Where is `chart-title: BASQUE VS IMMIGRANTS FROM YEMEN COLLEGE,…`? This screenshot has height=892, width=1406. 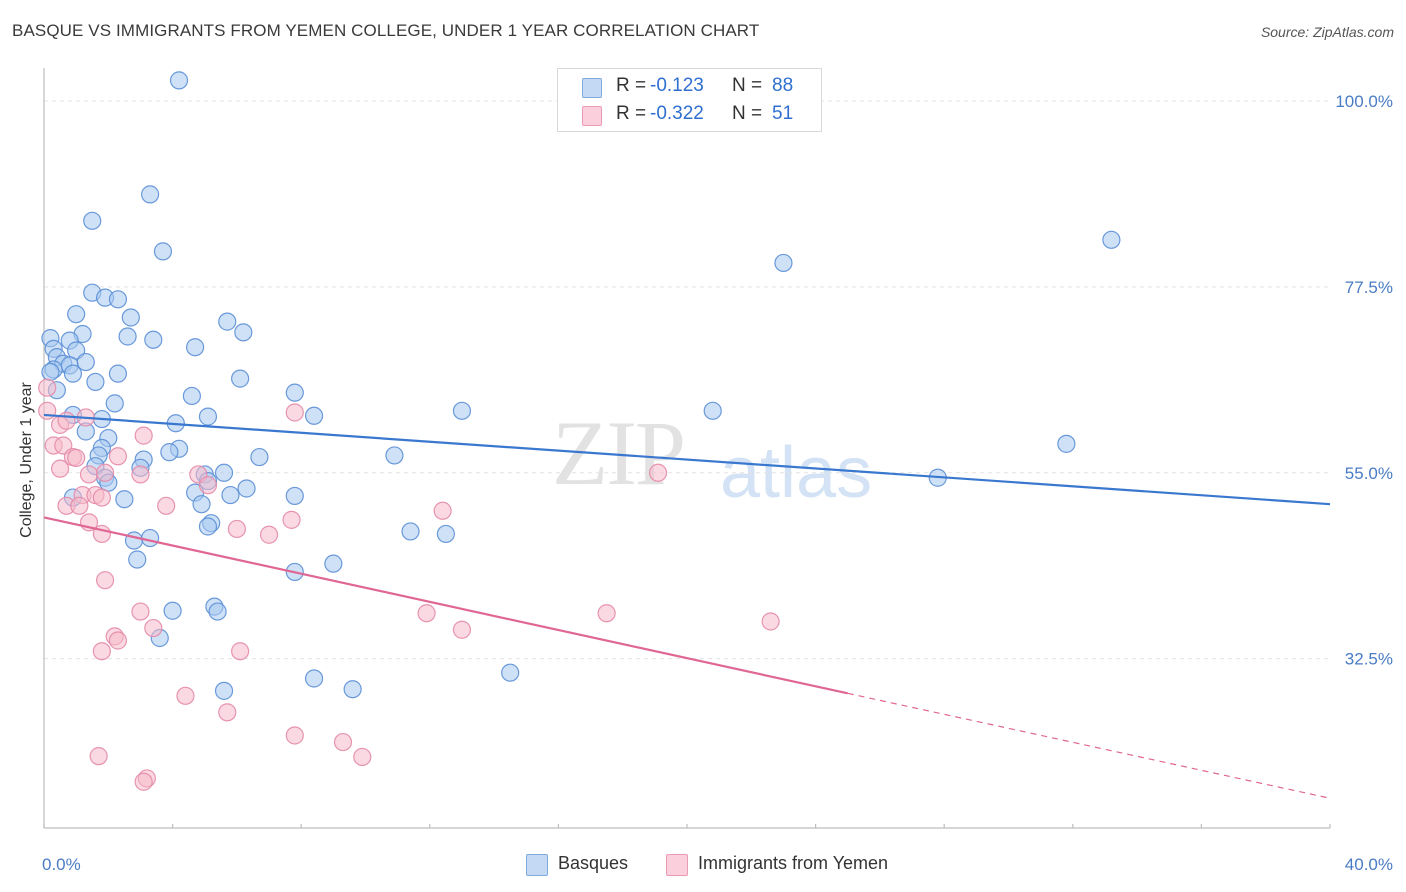 chart-title: BASQUE VS IMMIGRANTS FROM YEMEN COLLEGE,… is located at coordinates (386, 30).